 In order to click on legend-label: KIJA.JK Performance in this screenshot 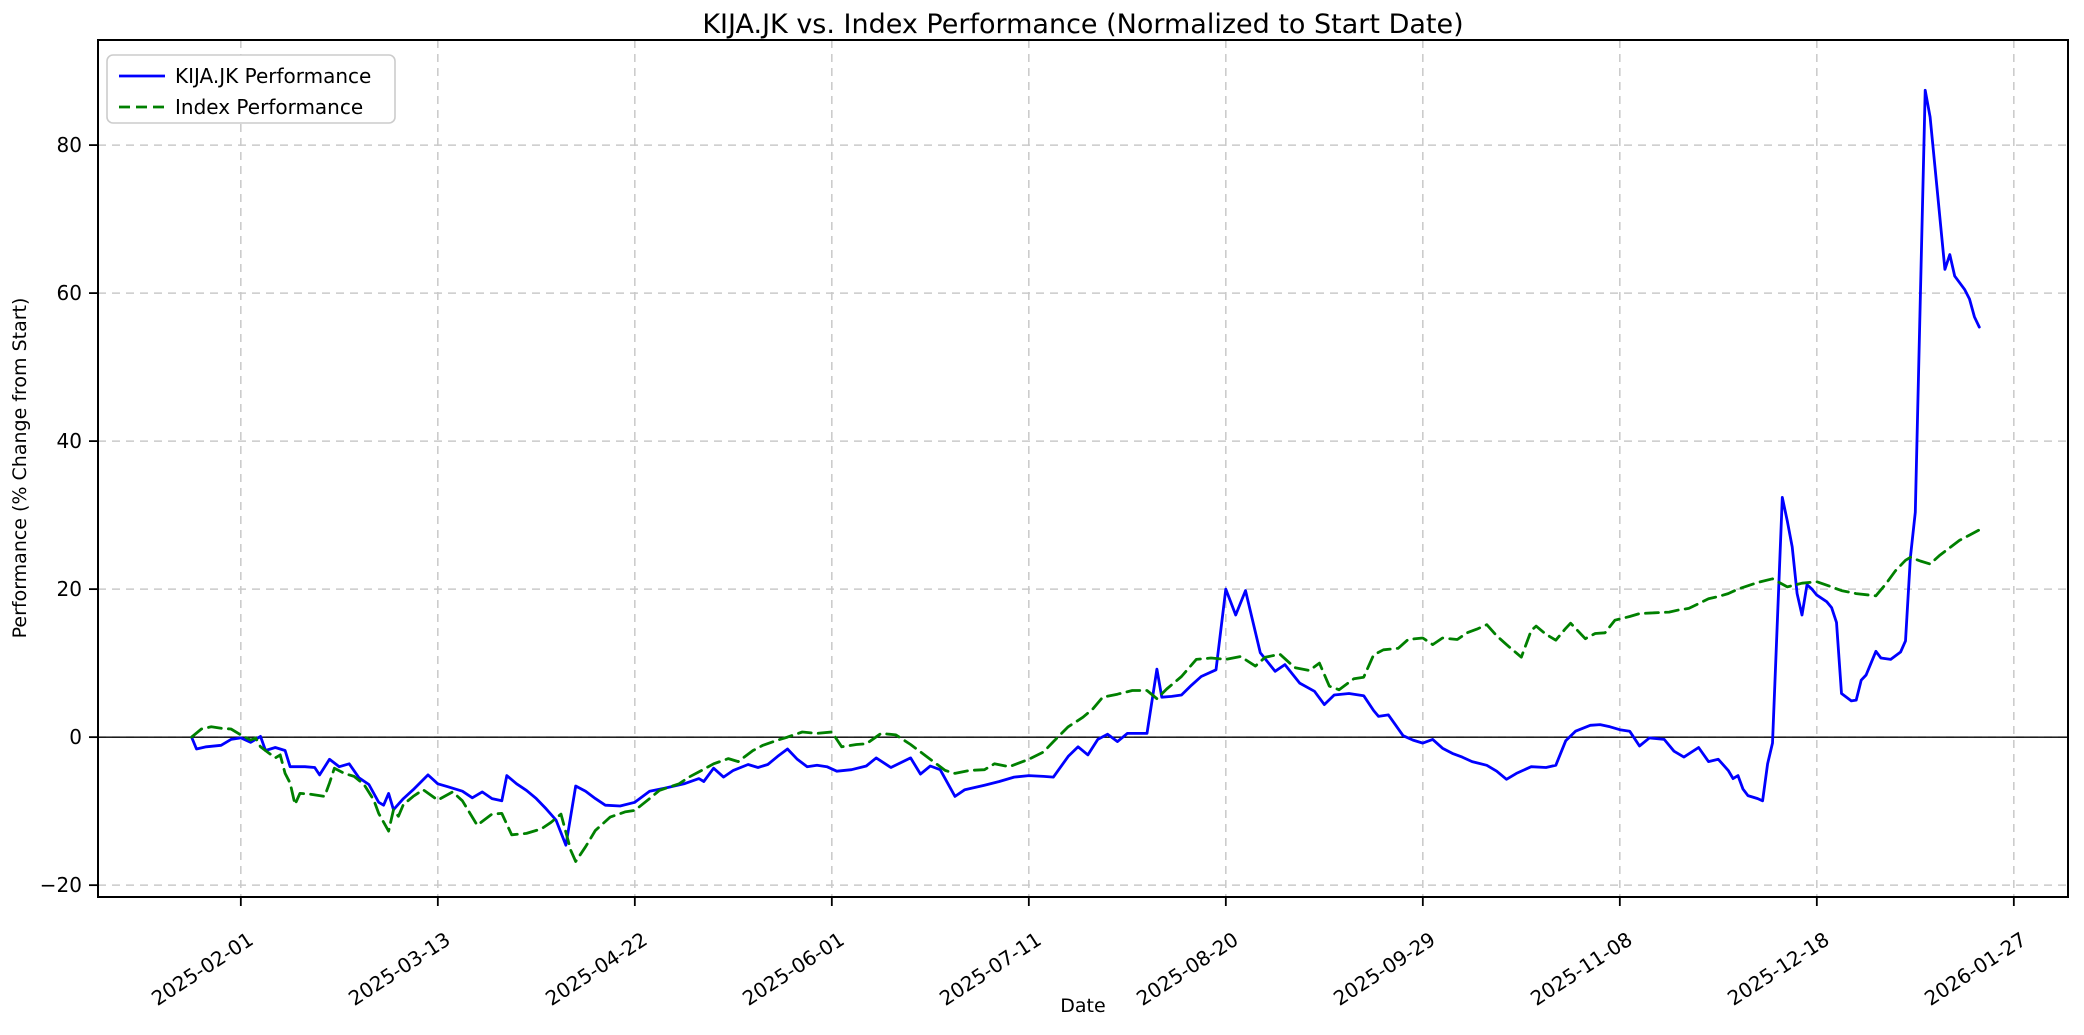, I will do `click(273, 76)`.